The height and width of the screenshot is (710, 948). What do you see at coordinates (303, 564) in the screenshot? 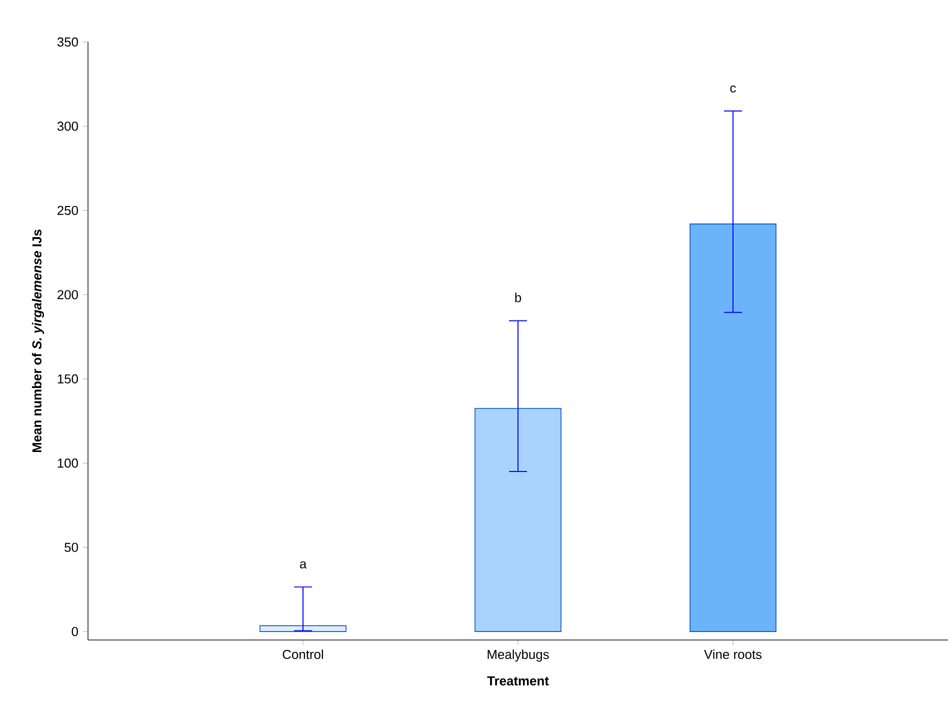
I see `annotation: a` at bounding box center [303, 564].